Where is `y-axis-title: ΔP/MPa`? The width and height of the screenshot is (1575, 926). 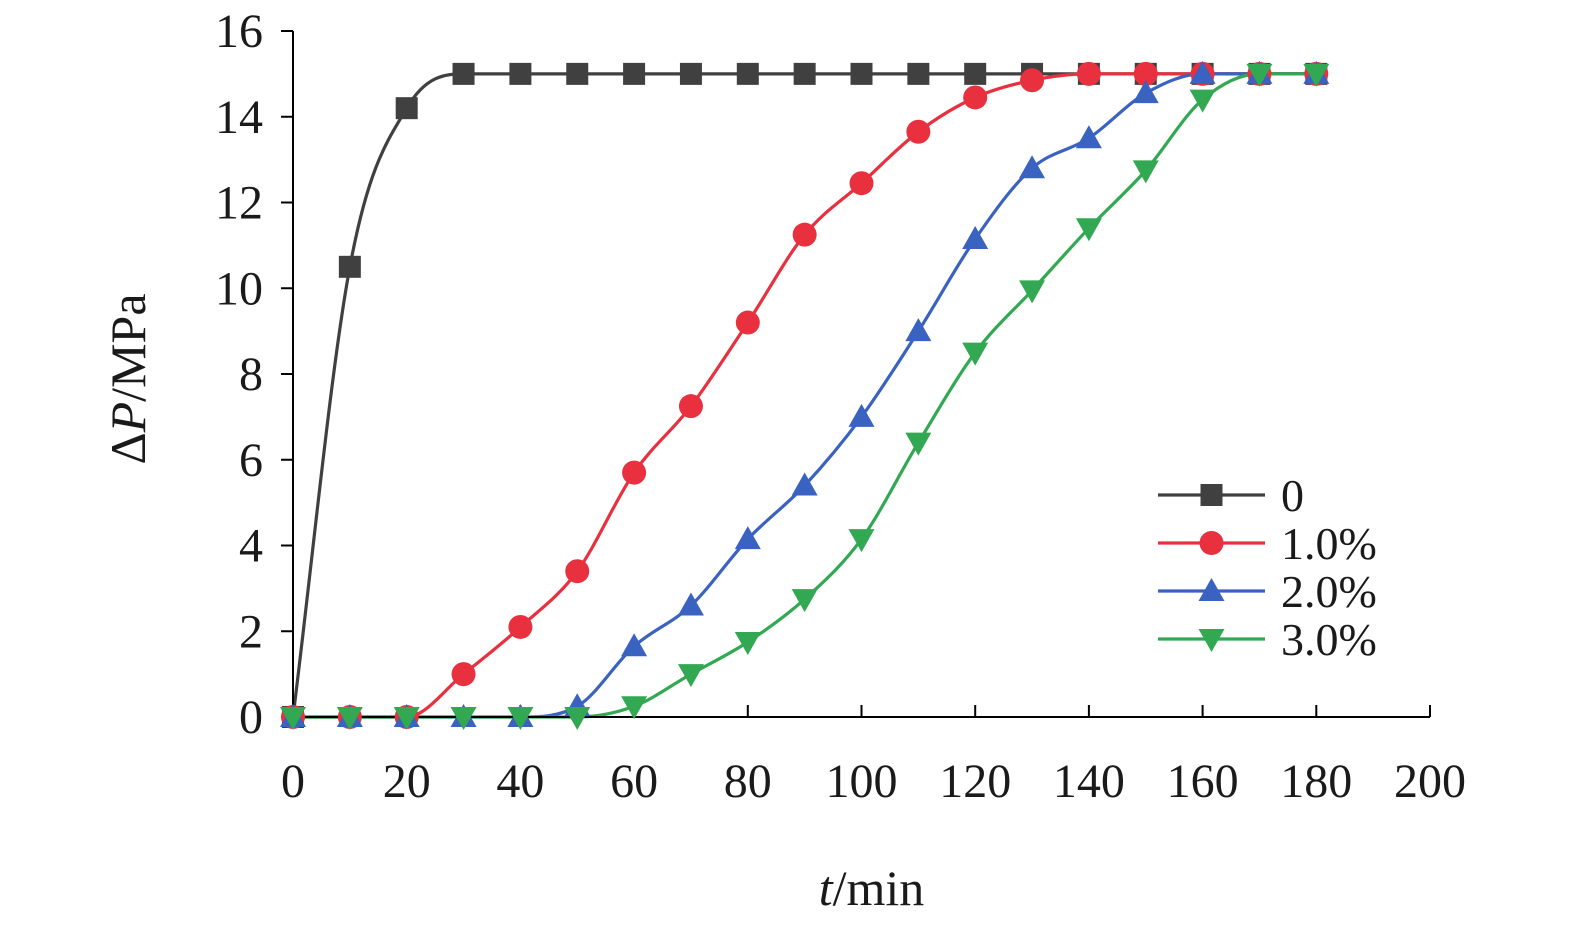
y-axis-title: ΔP/MPa is located at coordinates (128, 378).